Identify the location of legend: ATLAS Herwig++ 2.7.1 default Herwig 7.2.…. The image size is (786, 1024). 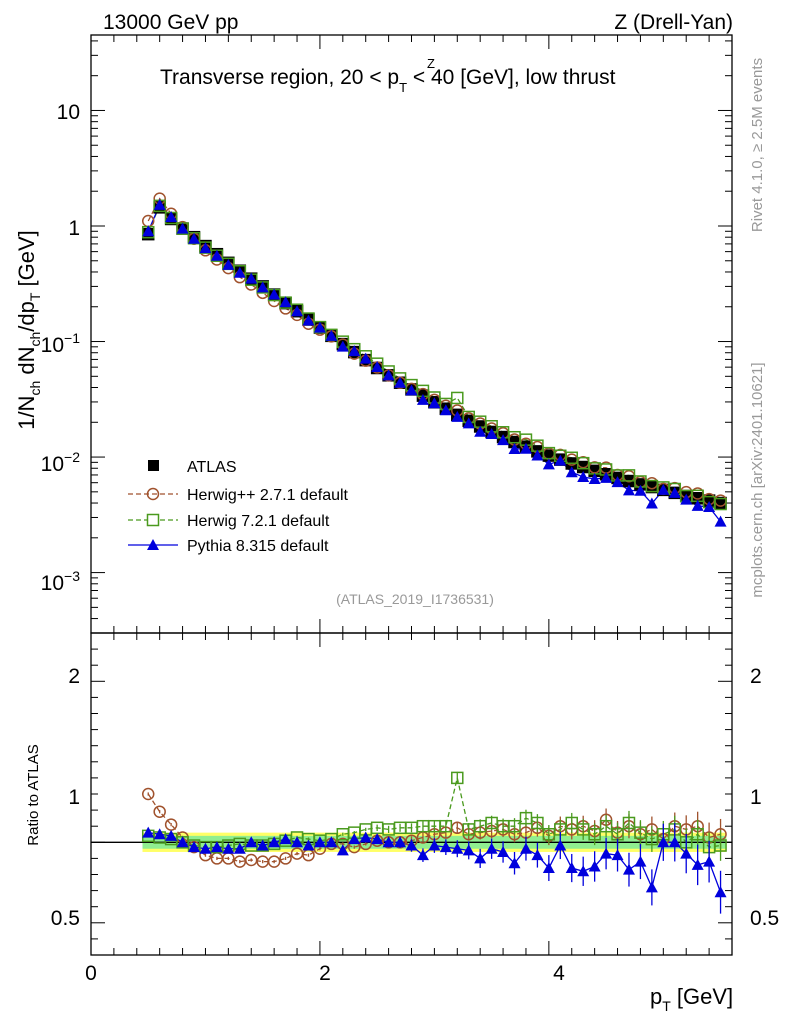
(238, 507).